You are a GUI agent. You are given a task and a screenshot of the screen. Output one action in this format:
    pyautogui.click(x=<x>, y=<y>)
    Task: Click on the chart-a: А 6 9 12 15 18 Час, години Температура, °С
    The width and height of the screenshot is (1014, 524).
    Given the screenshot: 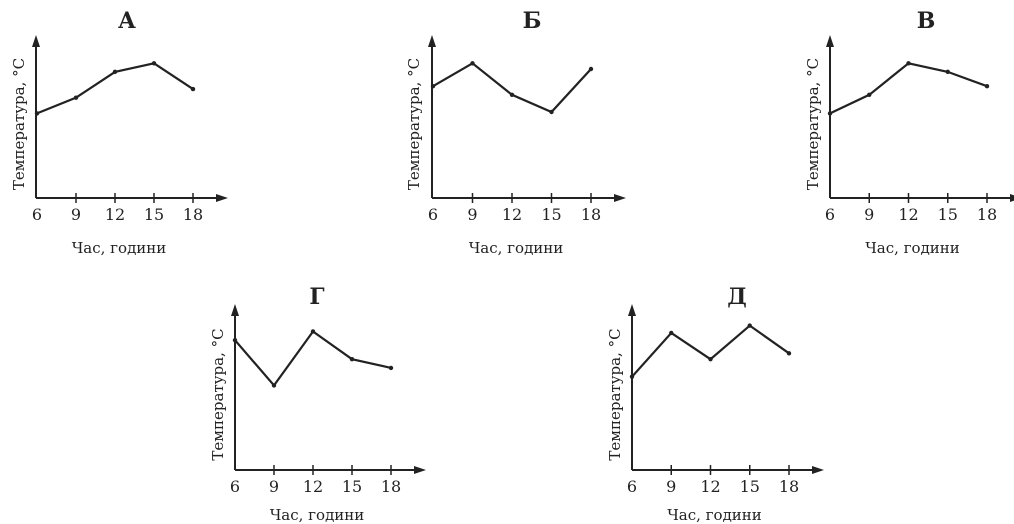 What is the action you would take?
    pyautogui.click(x=119, y=132)
    